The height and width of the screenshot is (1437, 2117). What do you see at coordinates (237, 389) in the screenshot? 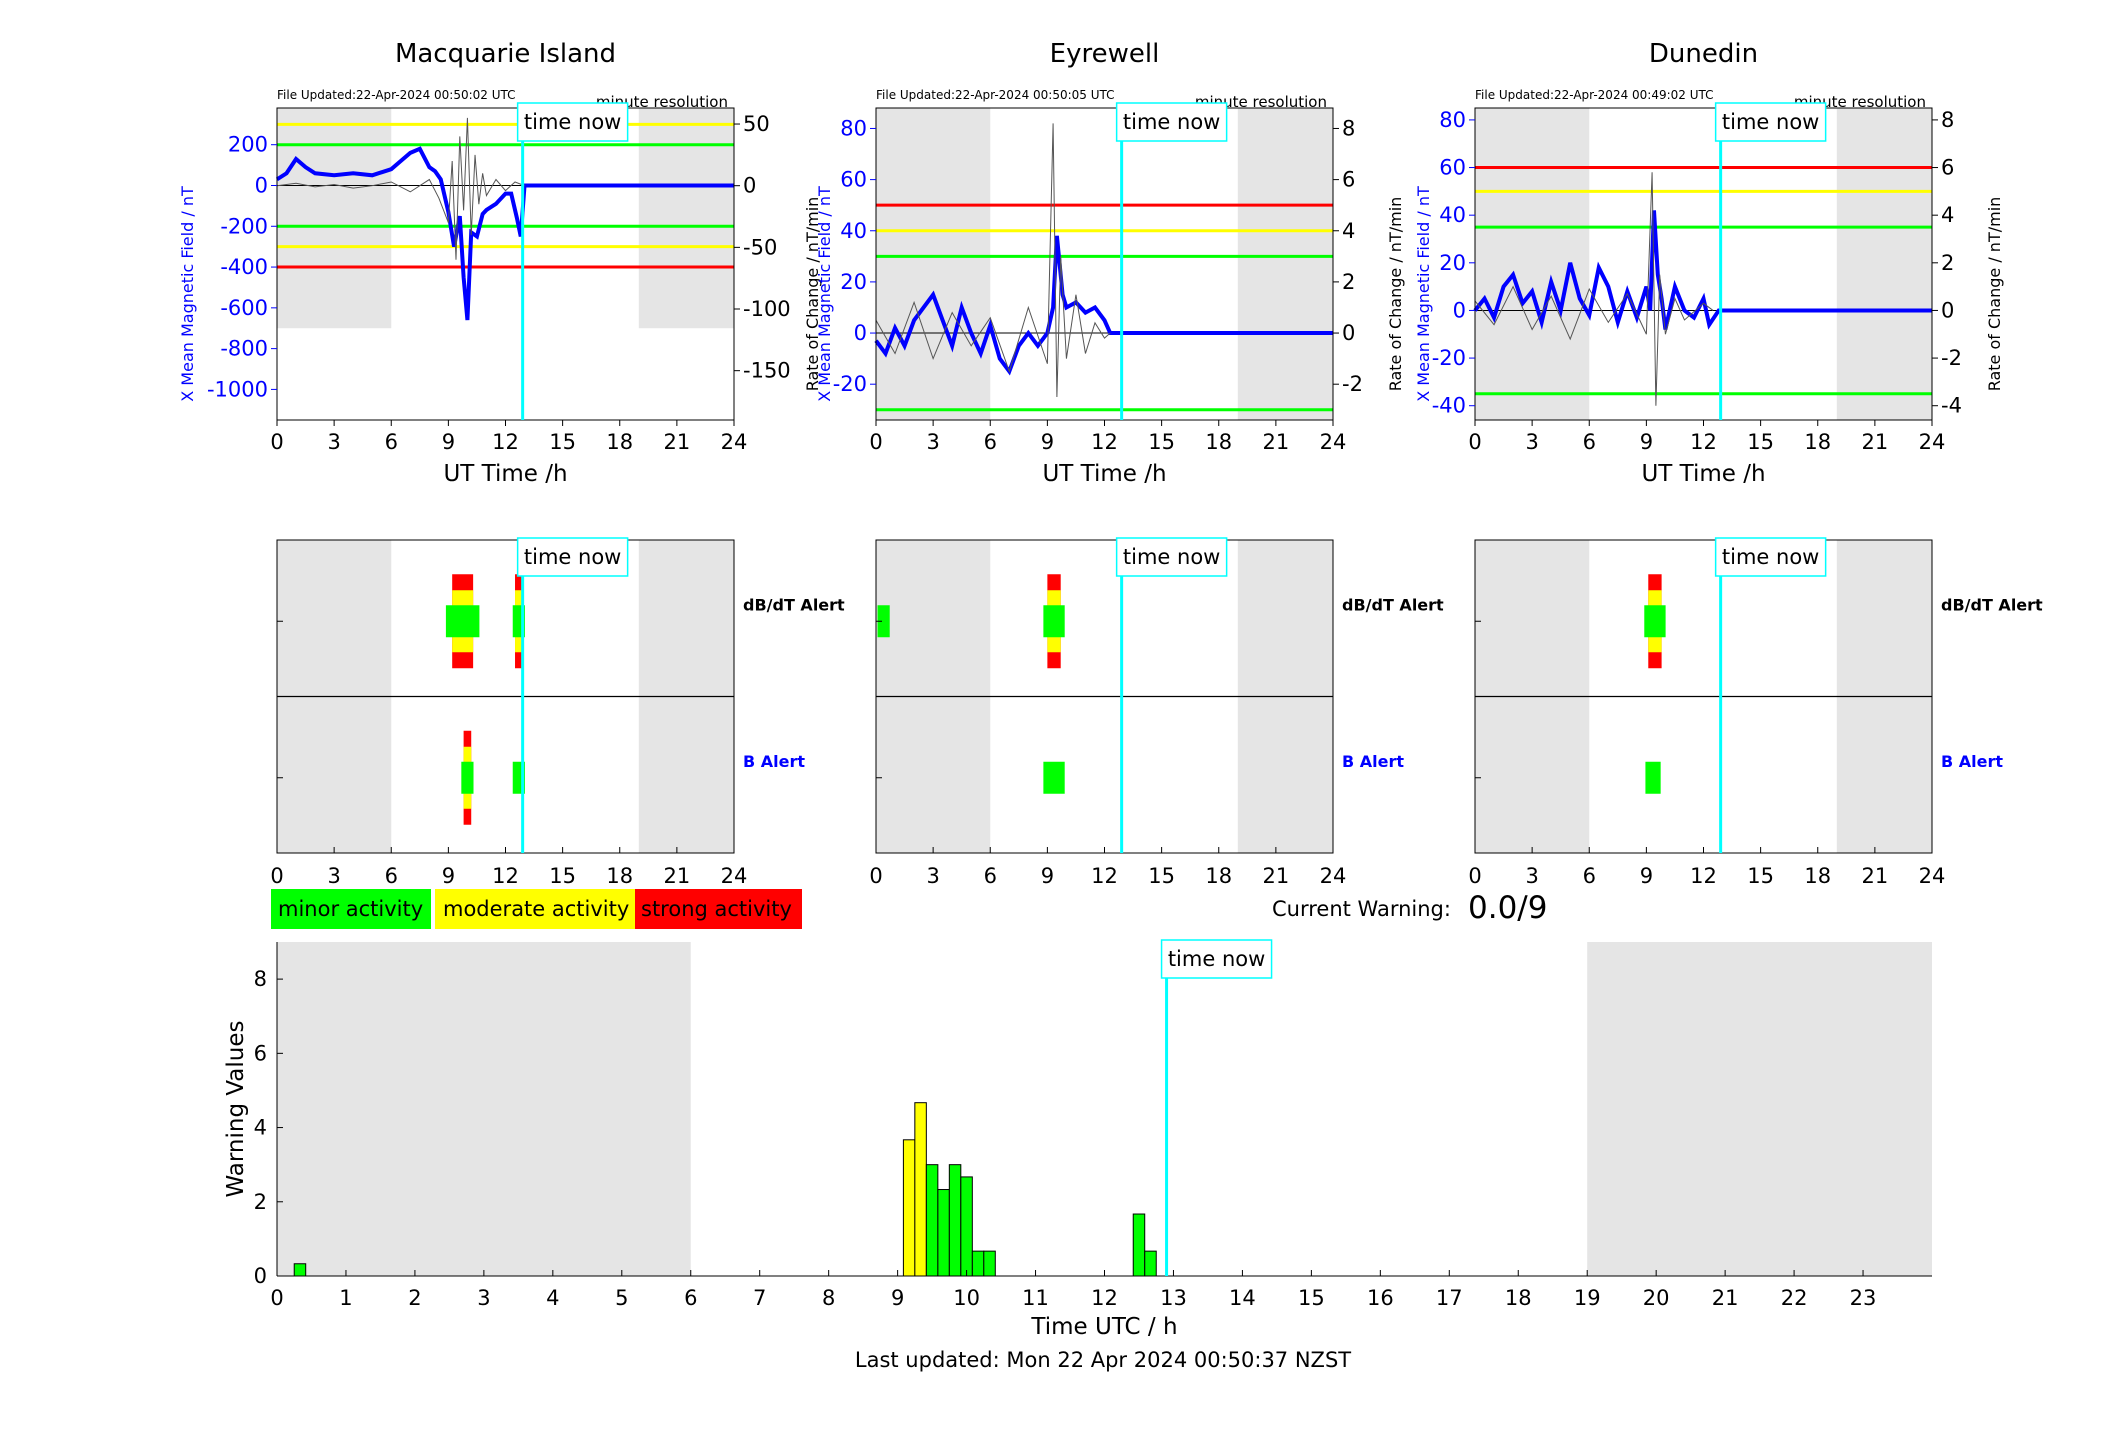
I see `y-tick-label: -1000` at bounding box center [237, 389].